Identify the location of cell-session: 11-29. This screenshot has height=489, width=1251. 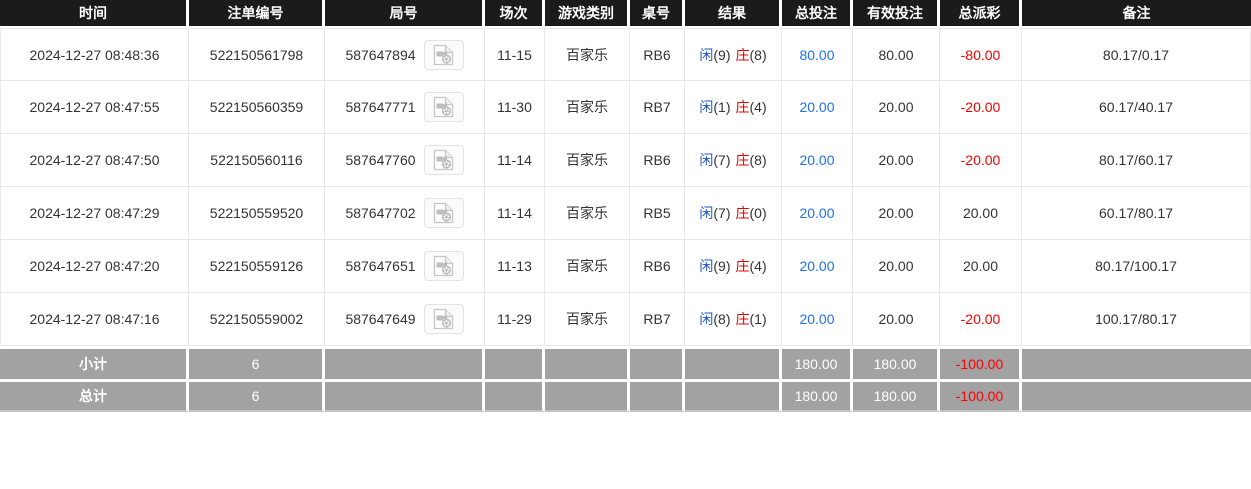
(515, 319).